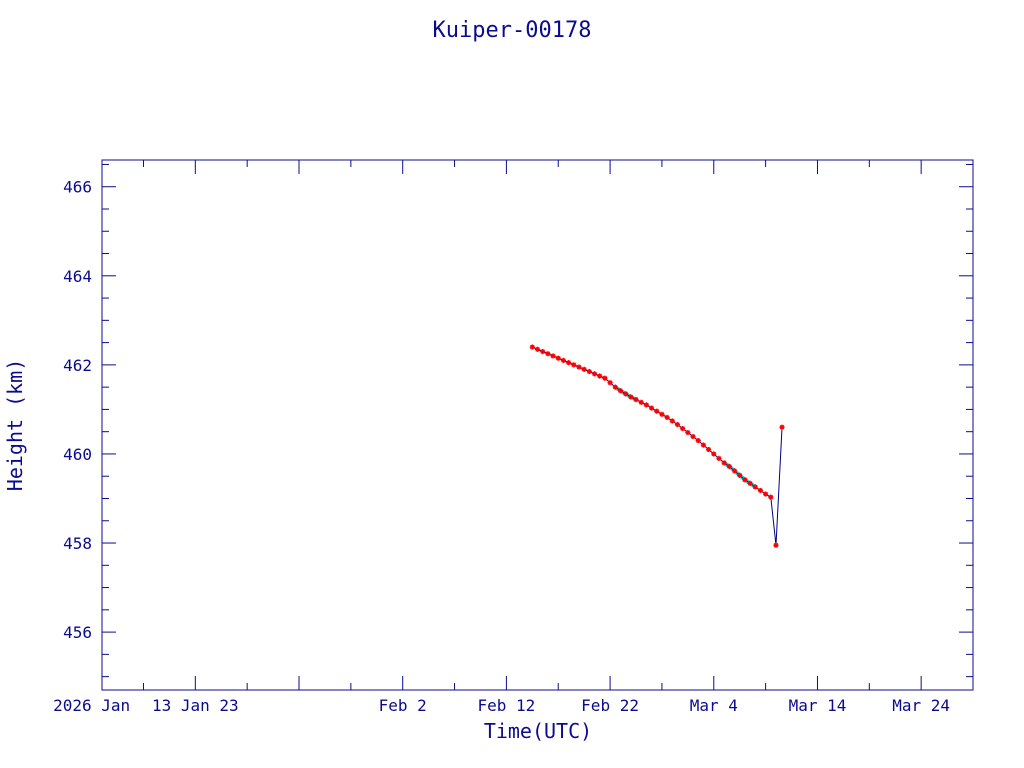  Describe the element at coordinates (506, 705) in the screenshot. I see `x-tick-label: Feb 12` at that location.